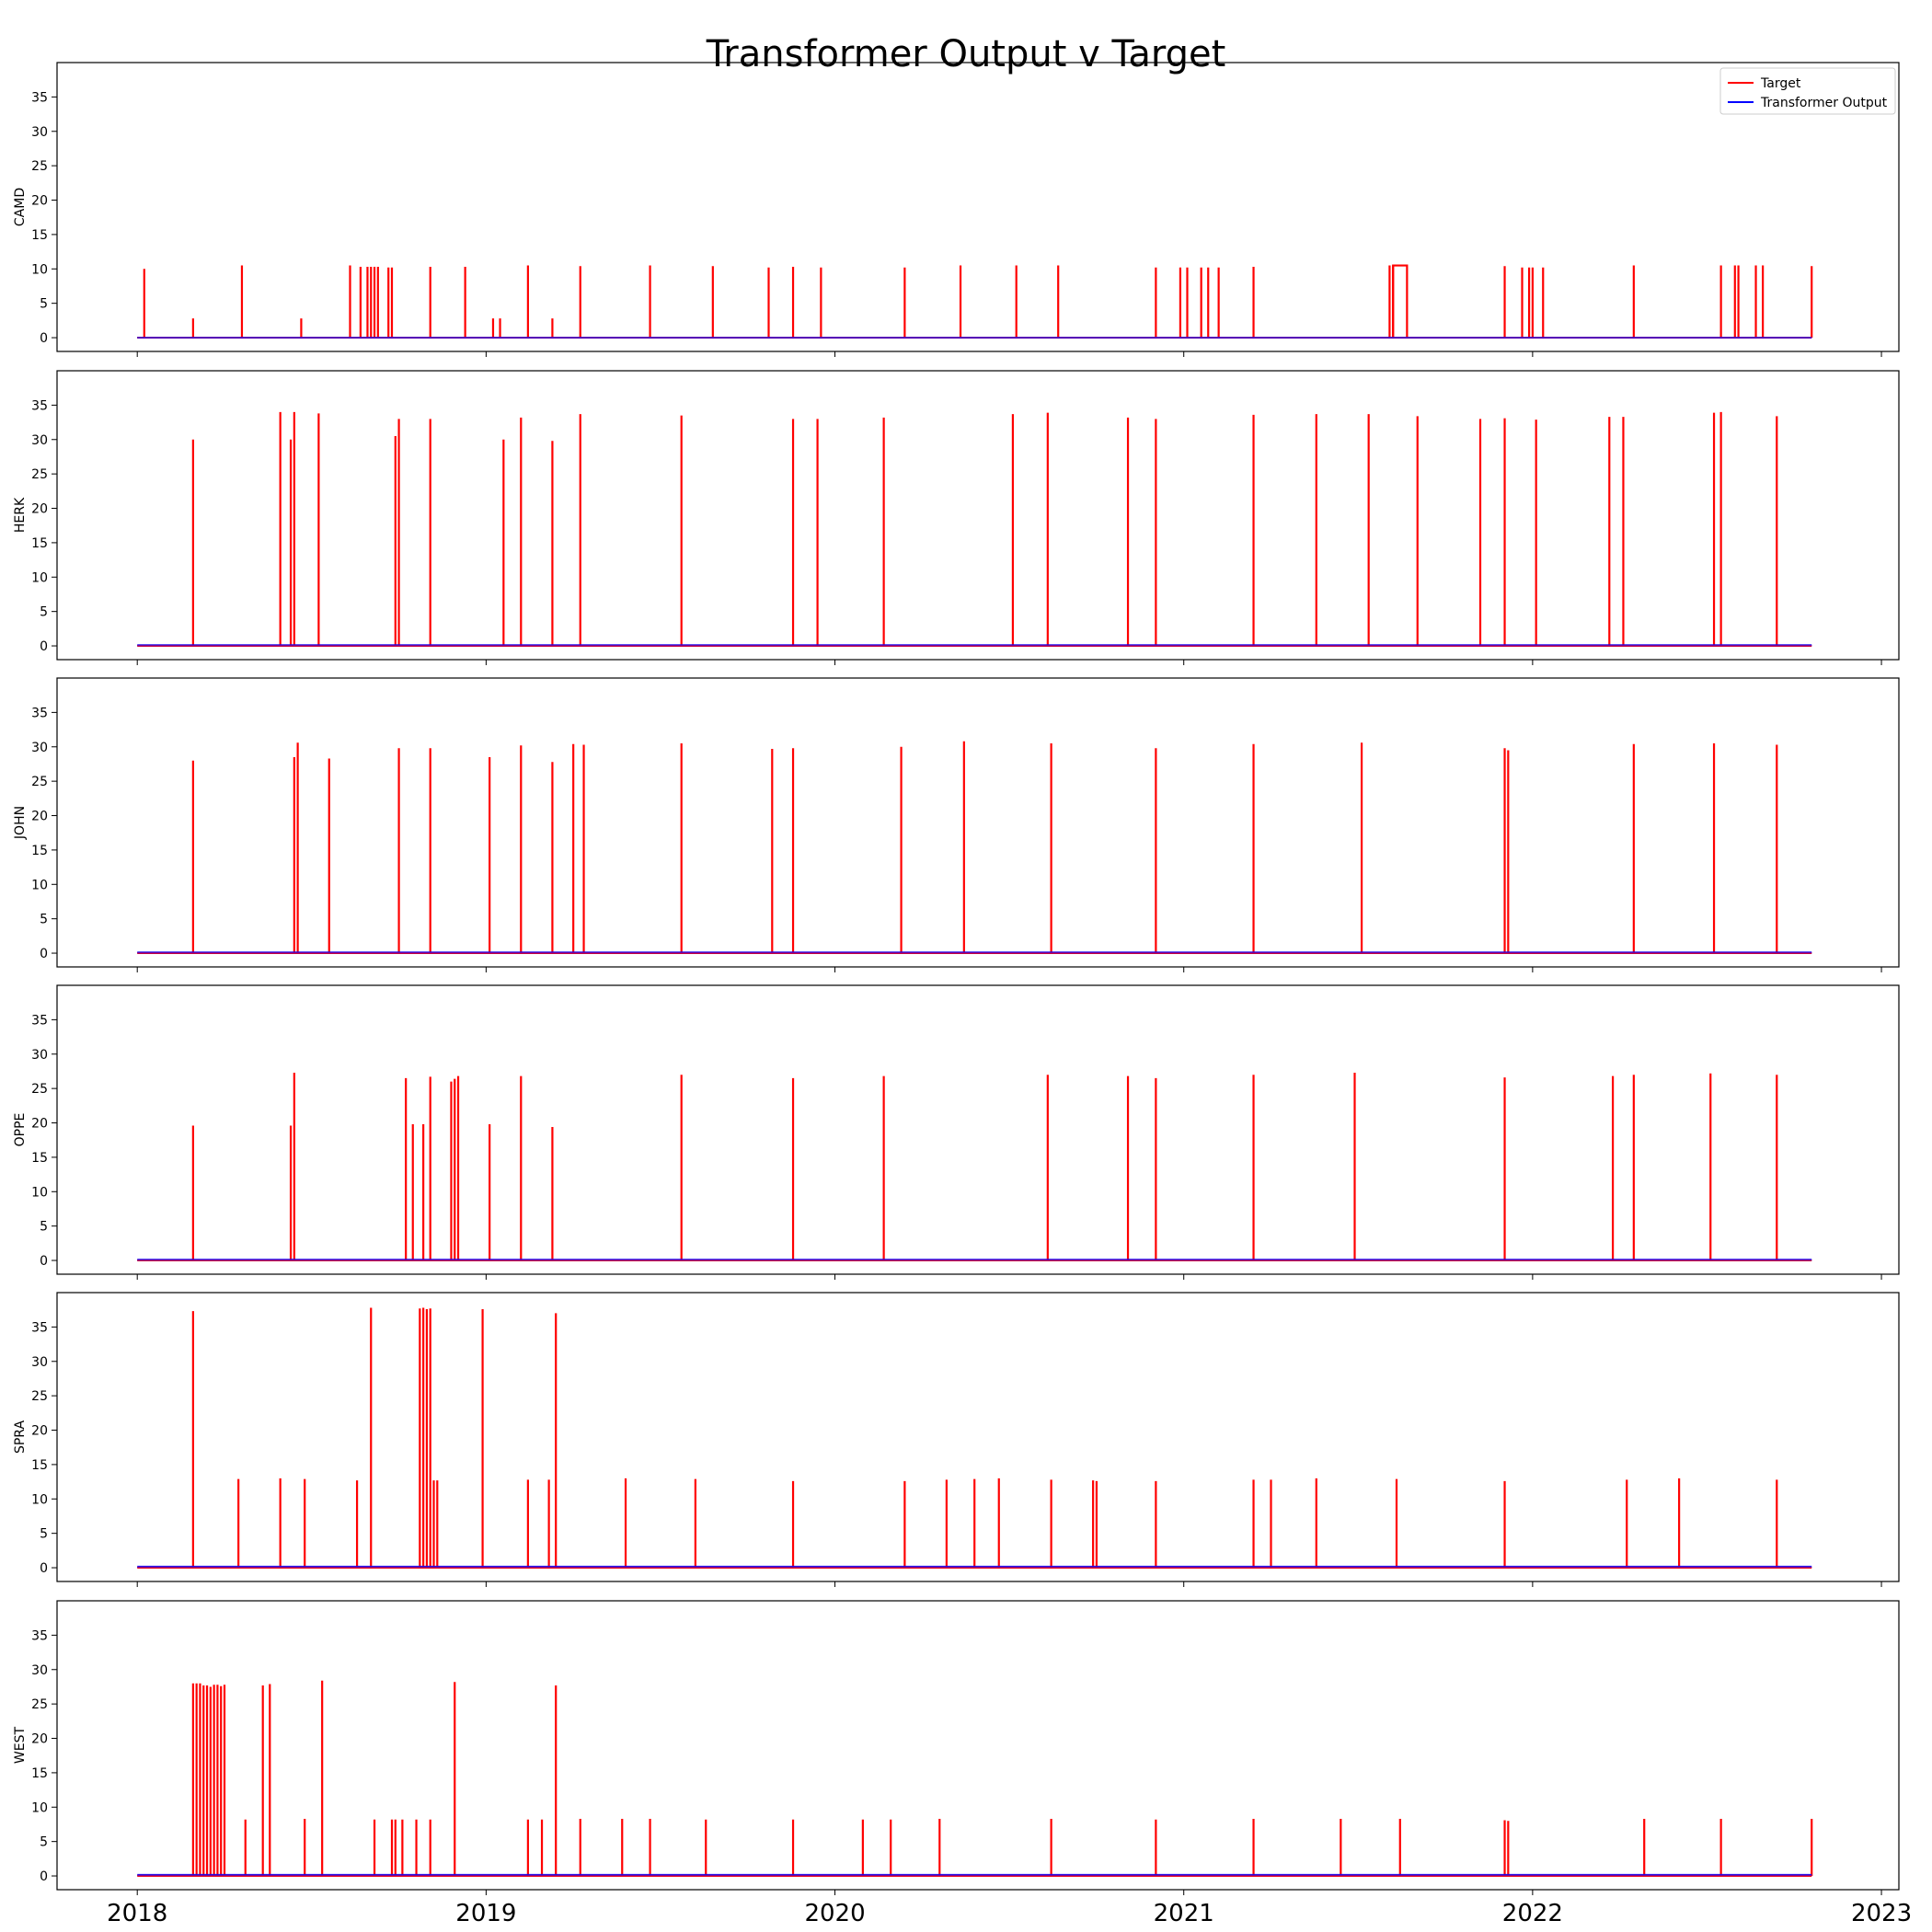 The image size is (1932, 1932). I want to click on panel-ylabel: WEST, so click(20, 1745).